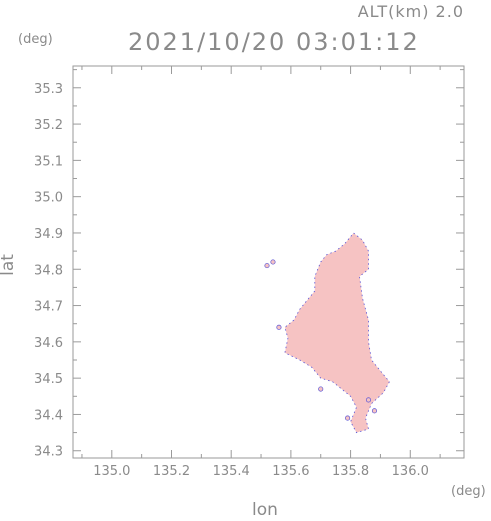 The image size is (491, 521). I want to click on x-tick-label: 135.0, so click(111, 471).